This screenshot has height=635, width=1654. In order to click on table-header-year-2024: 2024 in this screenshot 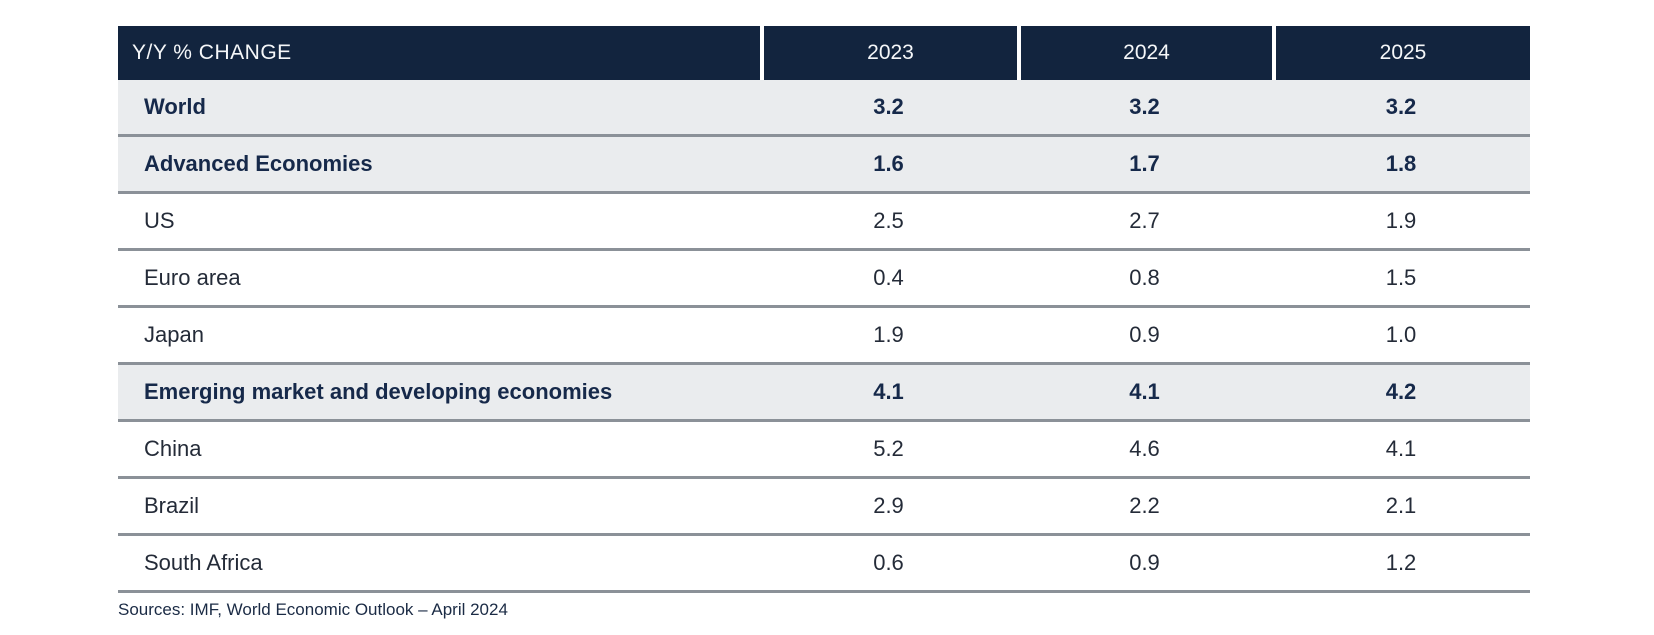, I will do `click(1144, 53)`.